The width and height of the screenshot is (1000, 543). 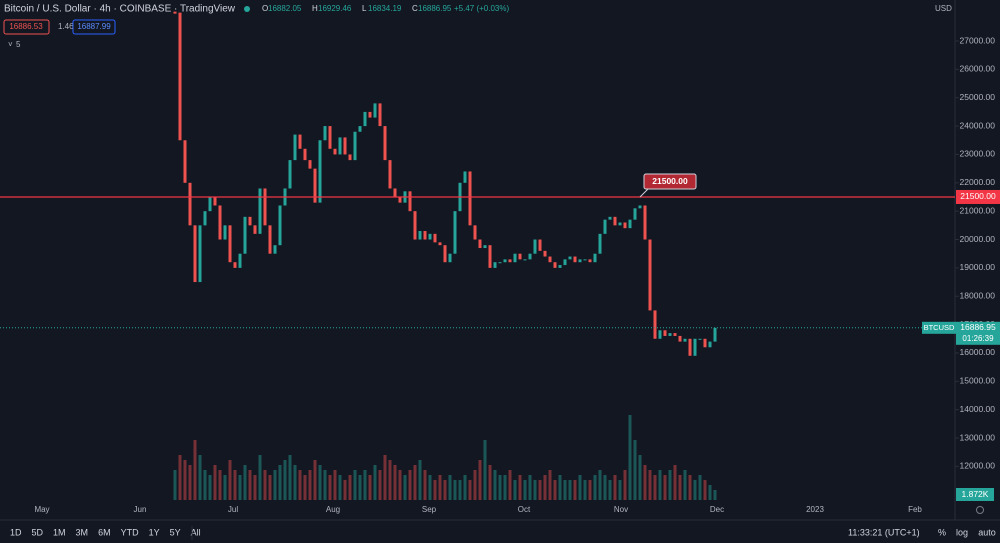 What do you see at coordinates (978, 327) in the screenshot?
I see `last-price-label: 16886.95` at bounding box center [978, 327].